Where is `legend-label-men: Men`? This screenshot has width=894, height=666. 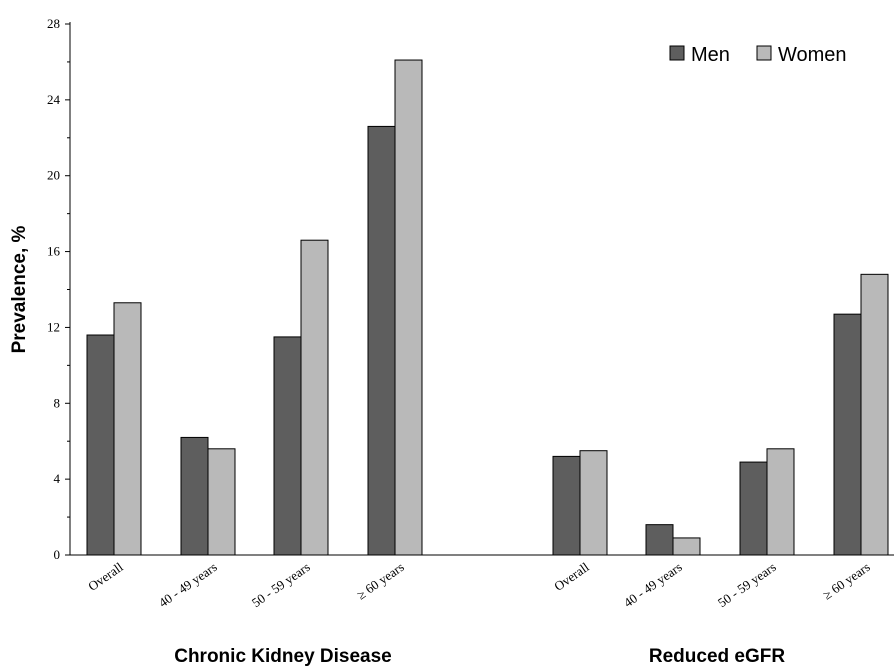
legend-label-men: Men is located at coordinates (710, 55).